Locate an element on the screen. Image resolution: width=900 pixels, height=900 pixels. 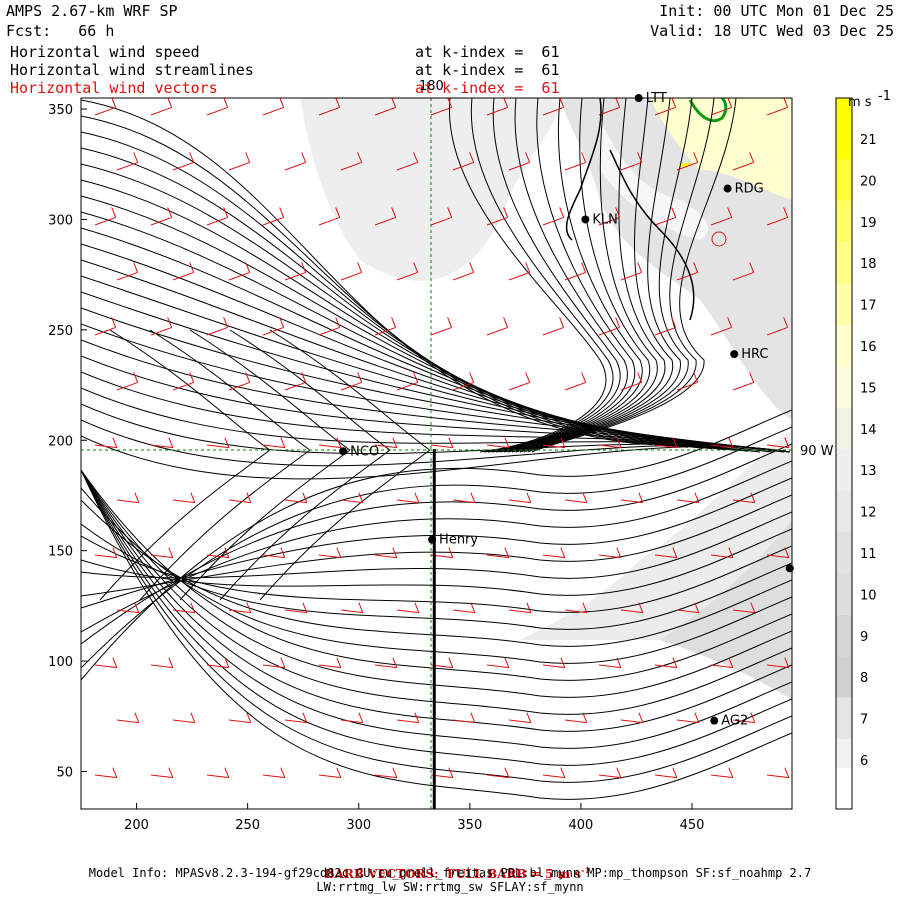
colorbar-level: 10 is located at coordinates (868, 595).